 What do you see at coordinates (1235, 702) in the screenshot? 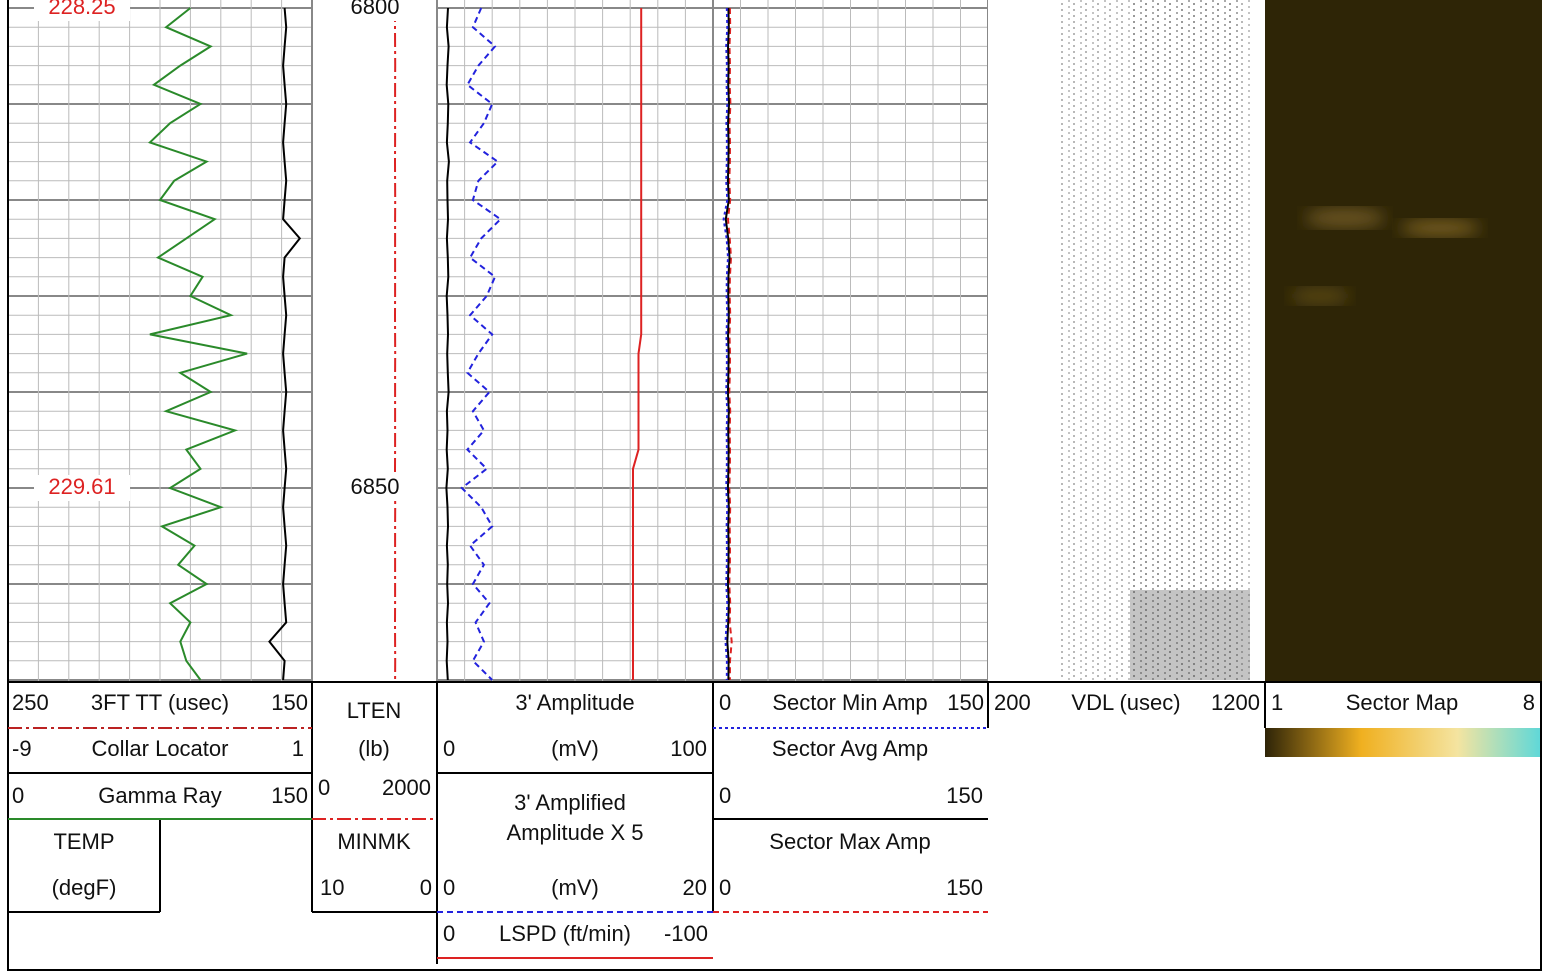
I see `scale-right: 1200` at bounding box center [1235, 702].